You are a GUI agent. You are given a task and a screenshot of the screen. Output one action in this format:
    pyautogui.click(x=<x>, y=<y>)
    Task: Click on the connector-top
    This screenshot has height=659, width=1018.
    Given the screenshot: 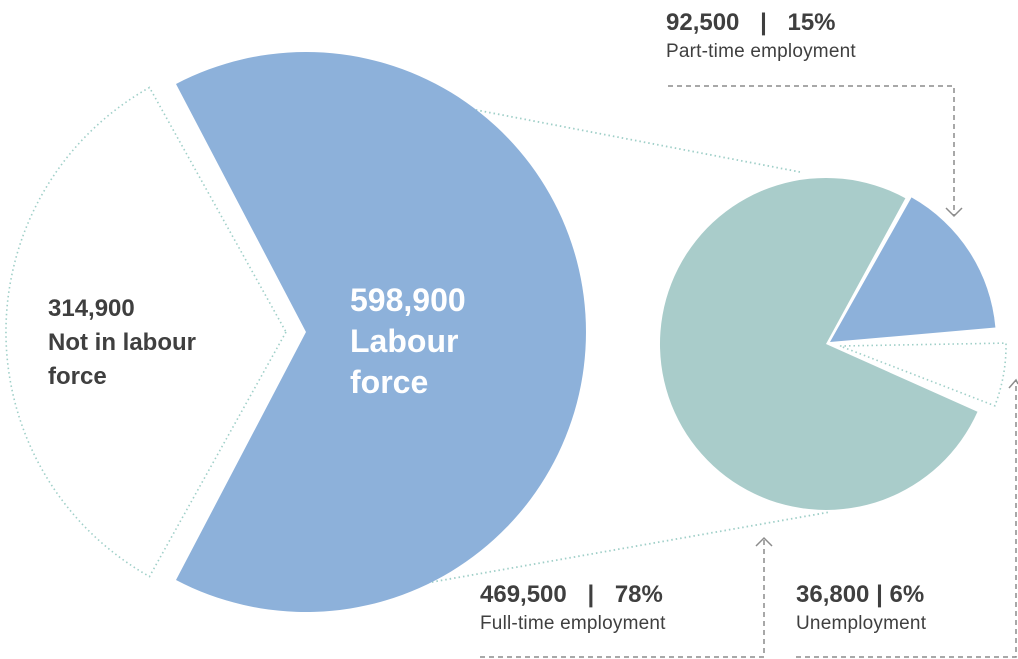 What is the action you would take?
    pyautogui.click(x=565, y=127)
    